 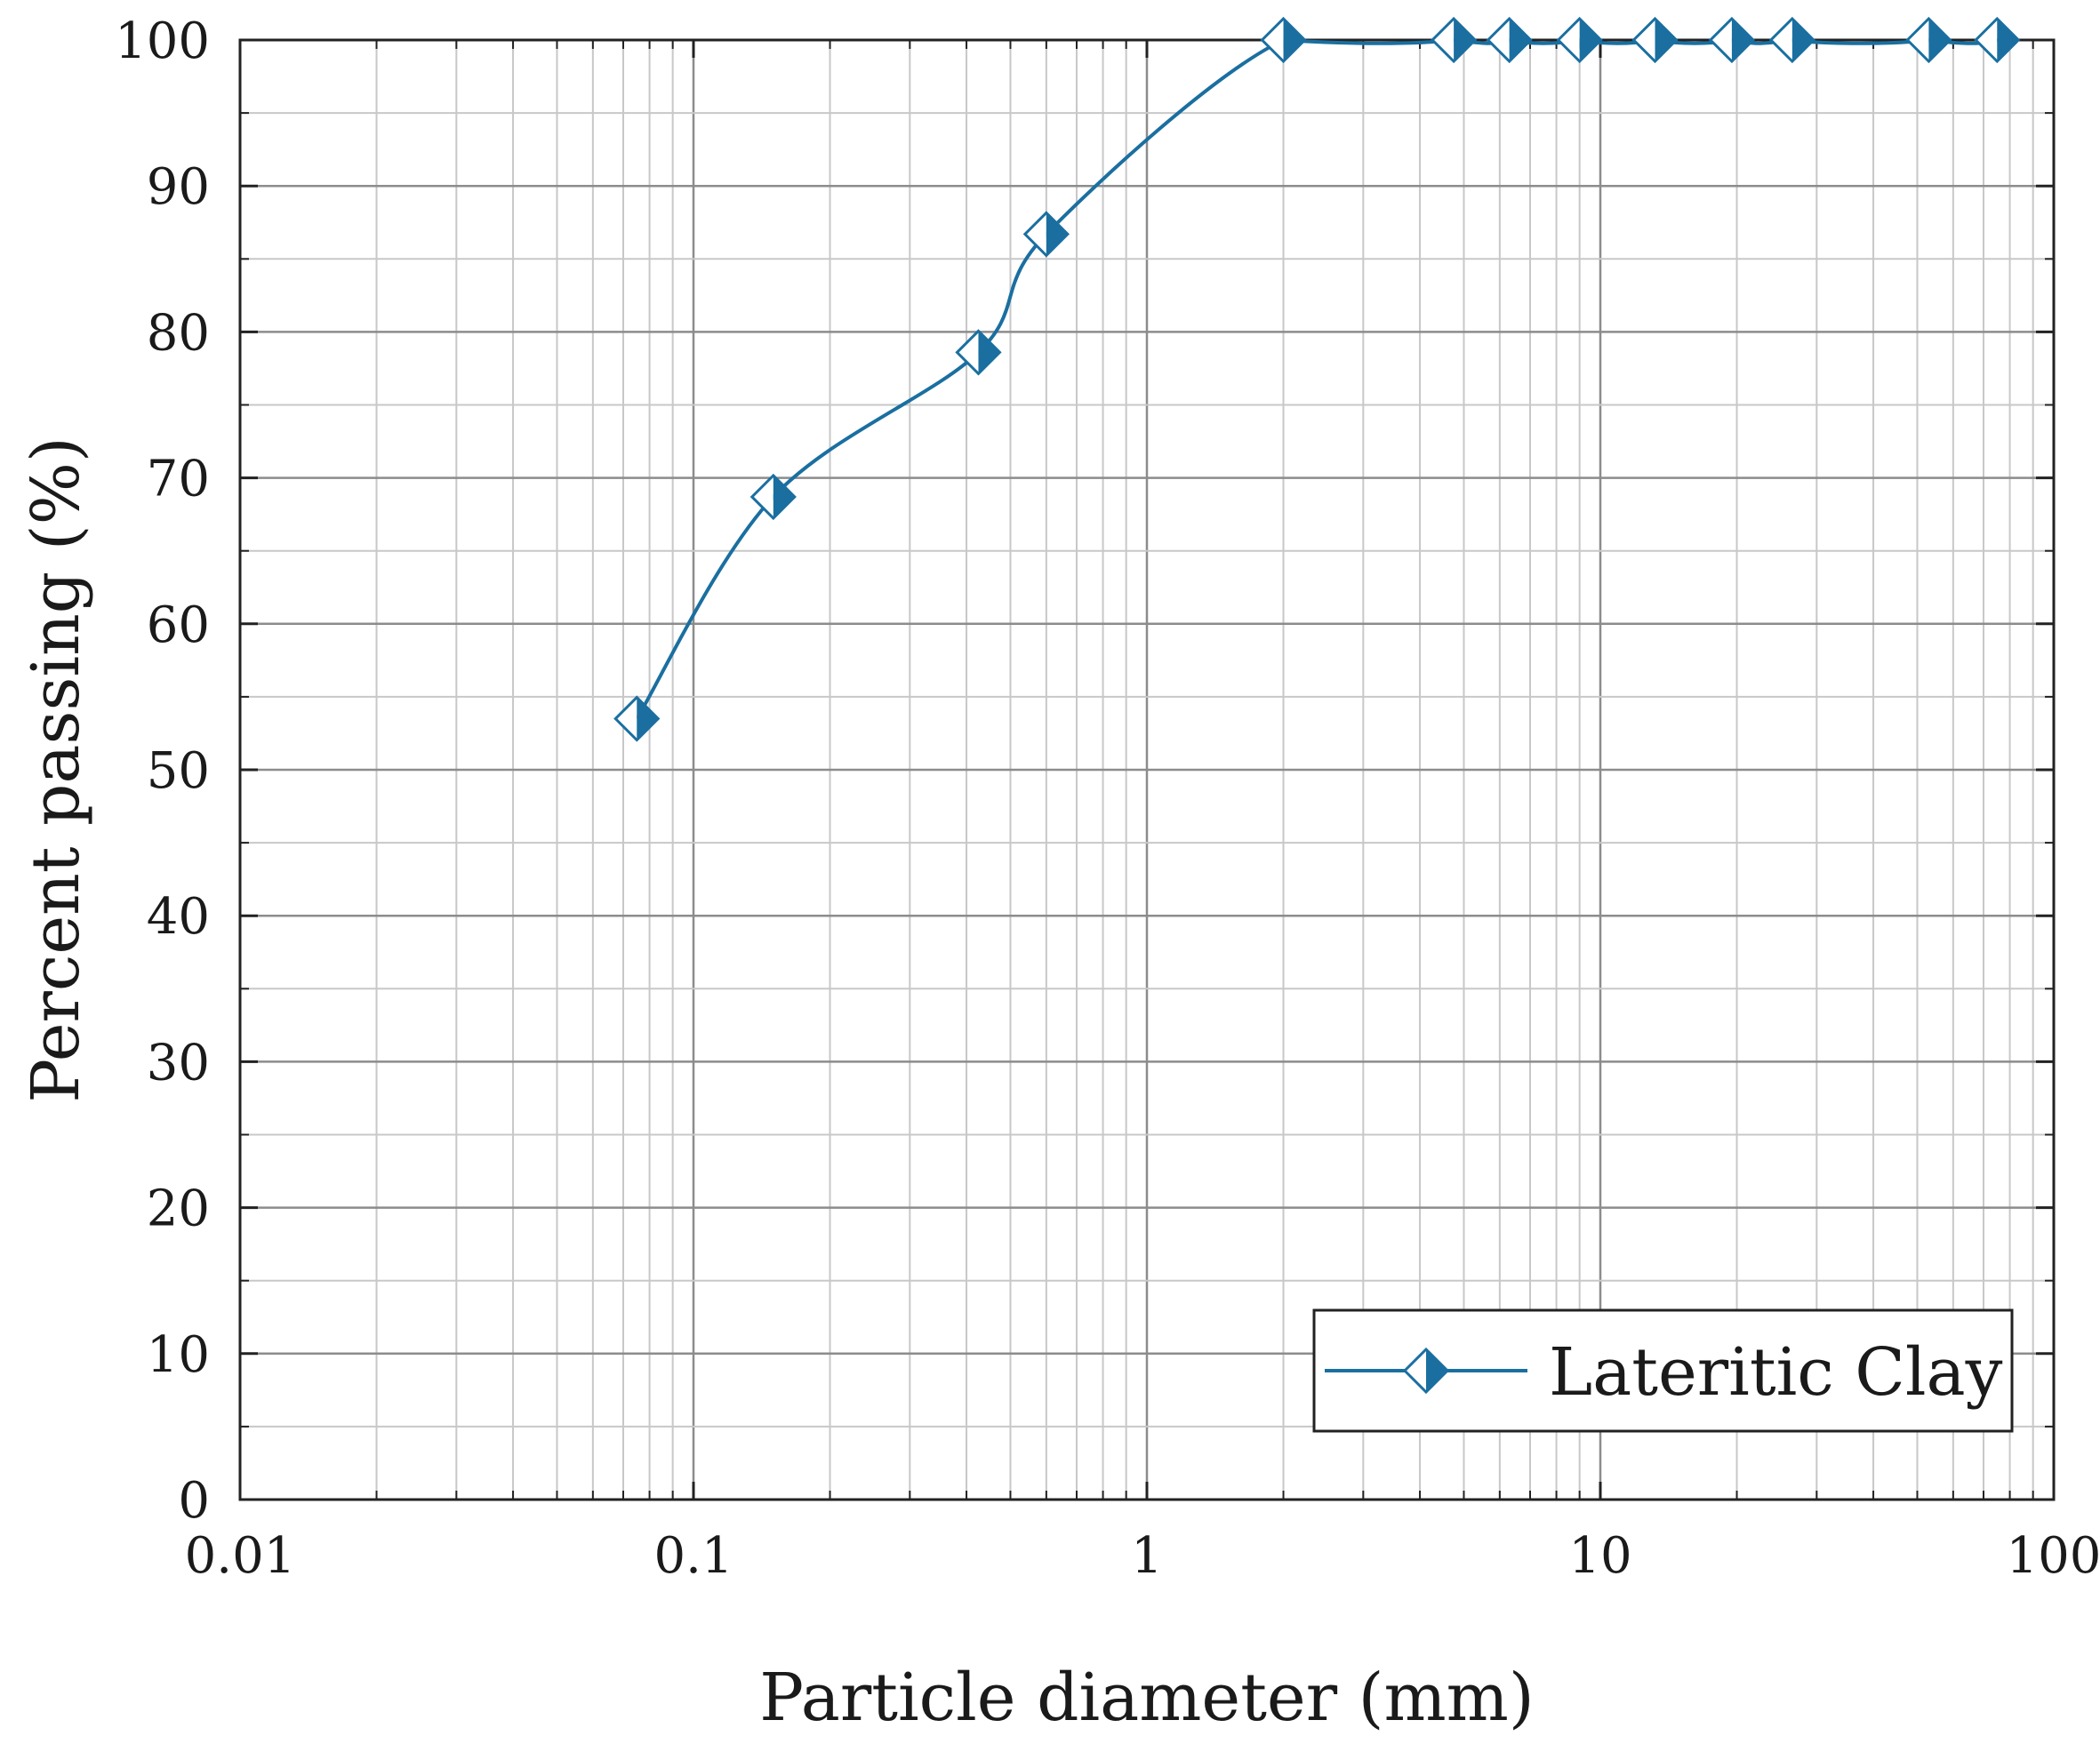 I want to click on legend-marker-shape, so click(x=1426, y=1371).